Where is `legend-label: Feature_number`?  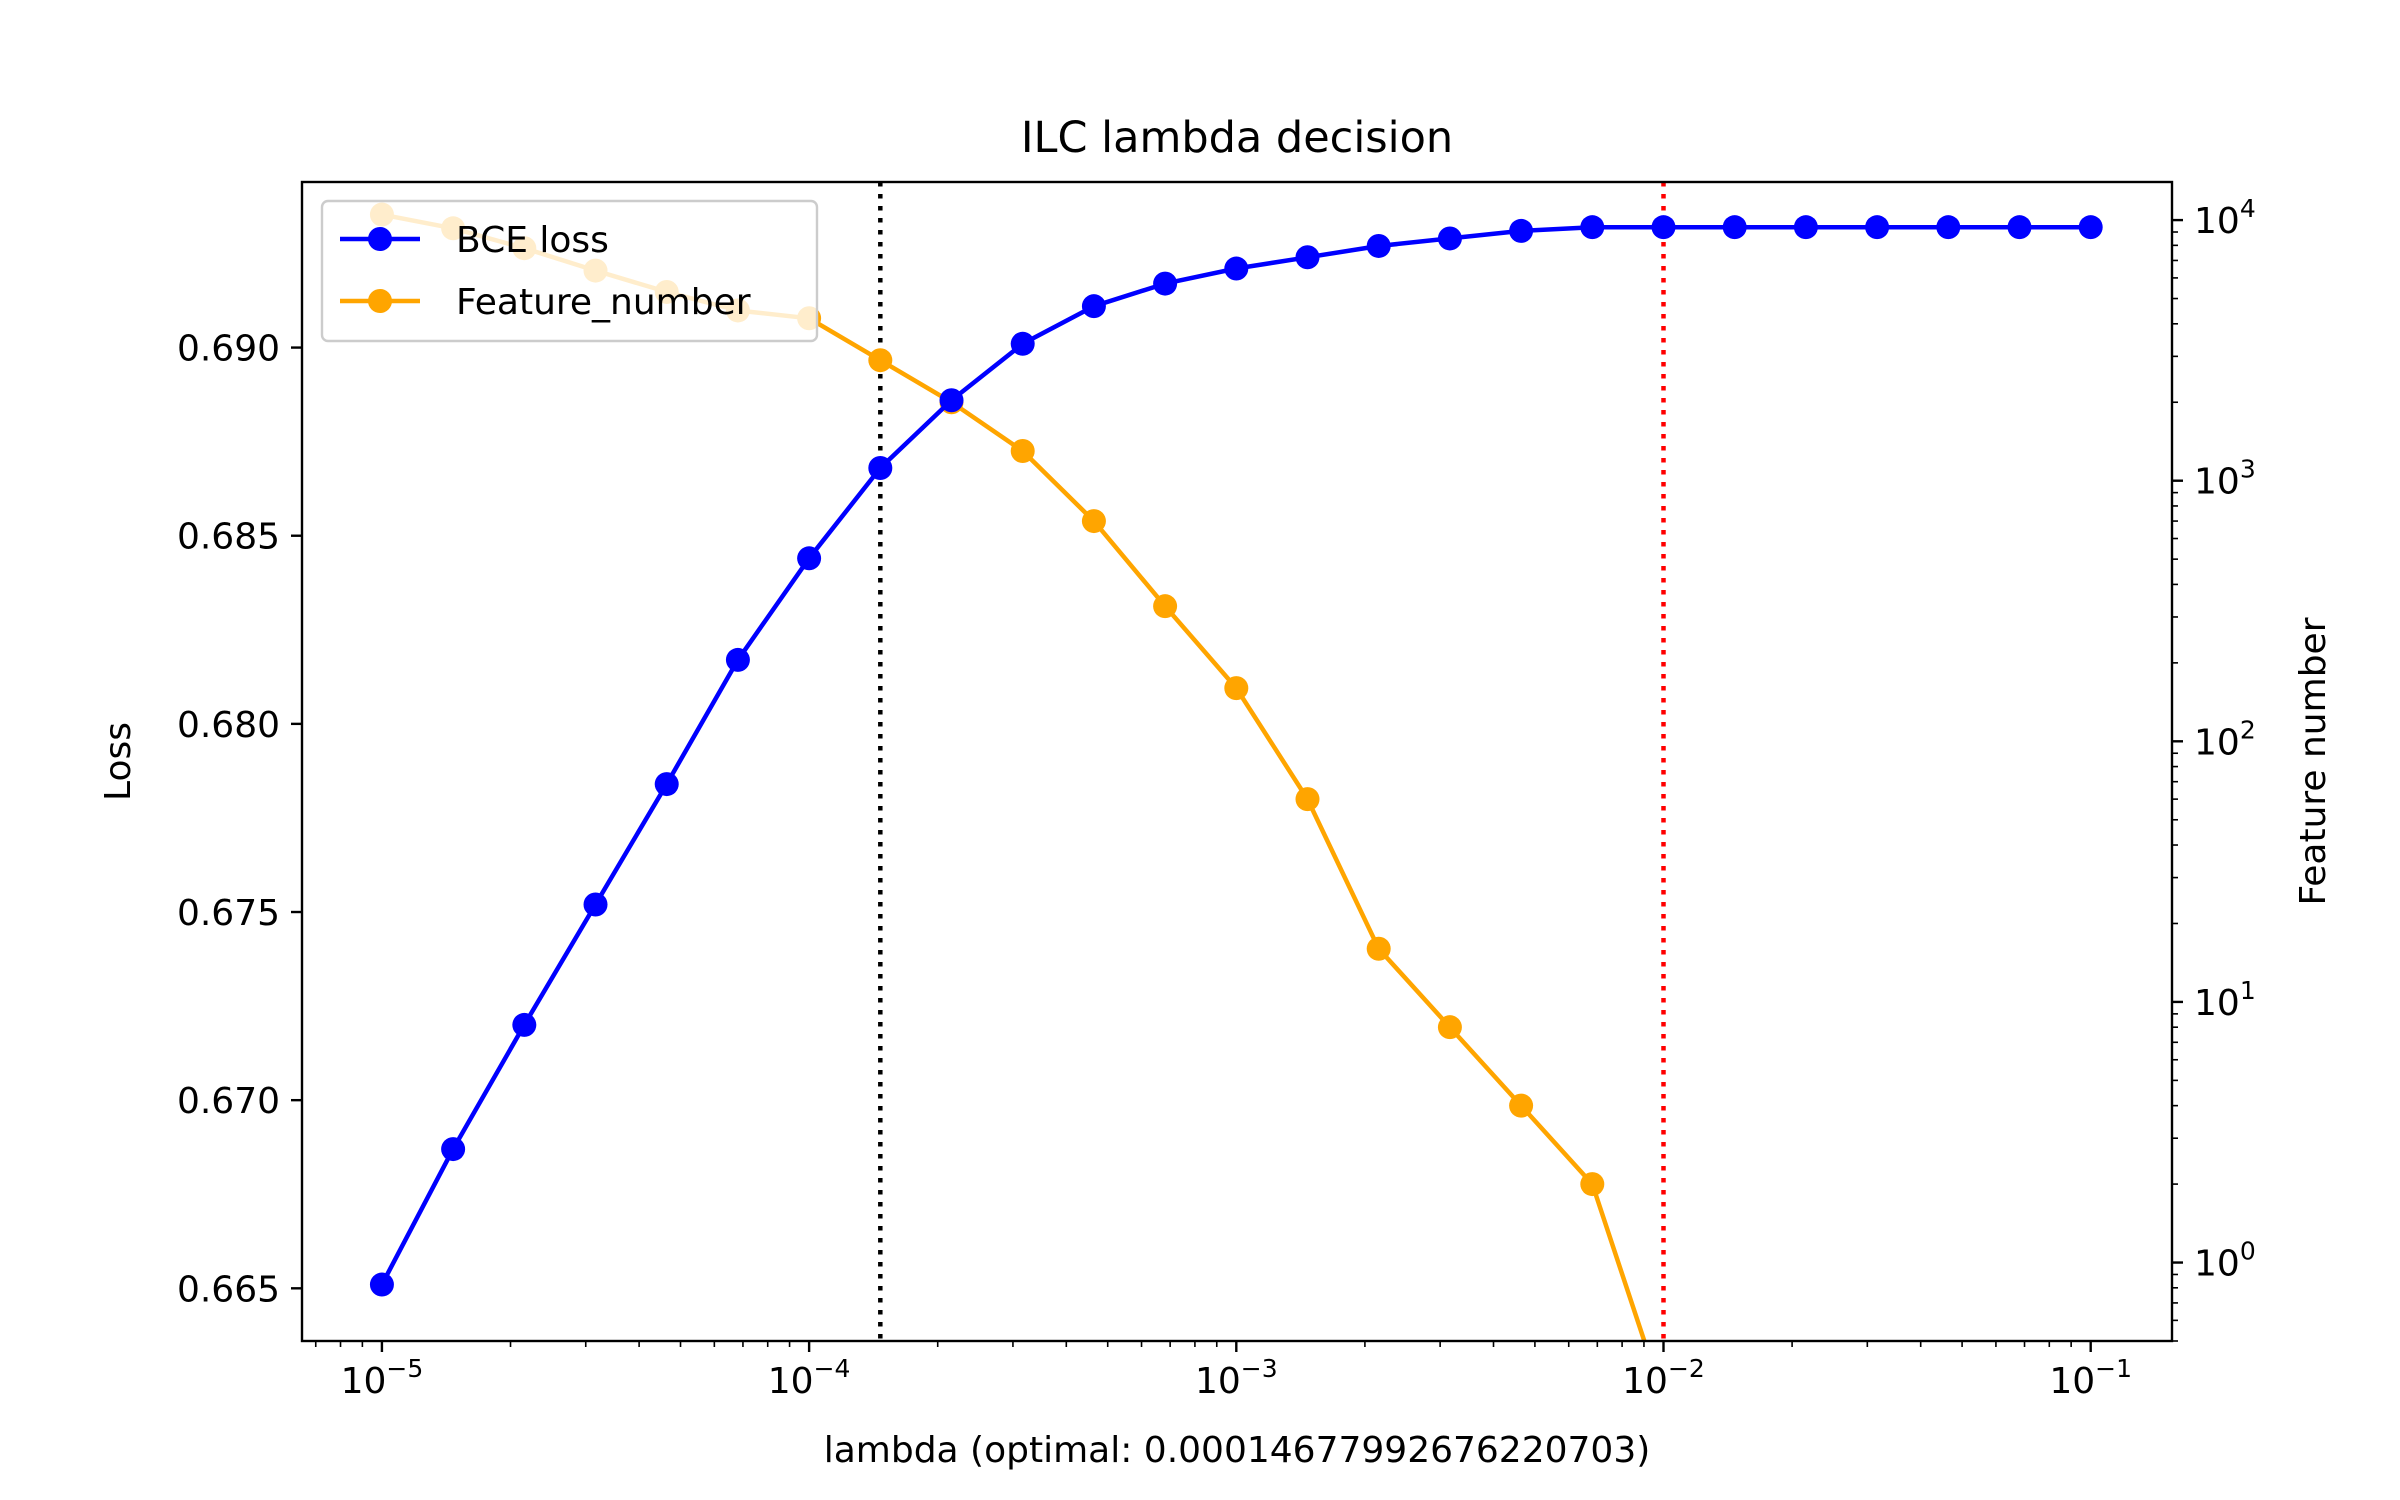 legend-label: Feature_number is located at coordinates (603, 302).